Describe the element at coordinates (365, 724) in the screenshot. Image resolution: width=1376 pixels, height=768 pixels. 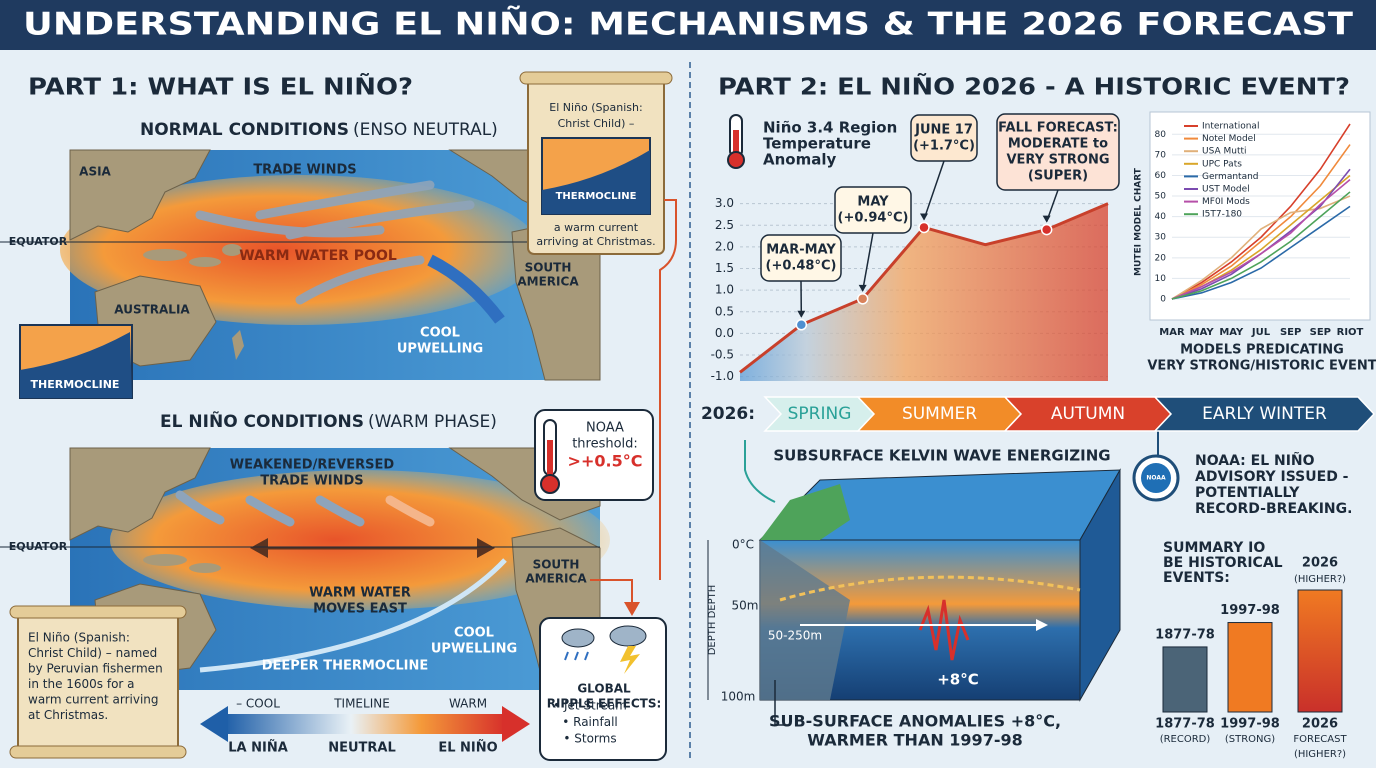
I see `enso-scale` at that location.